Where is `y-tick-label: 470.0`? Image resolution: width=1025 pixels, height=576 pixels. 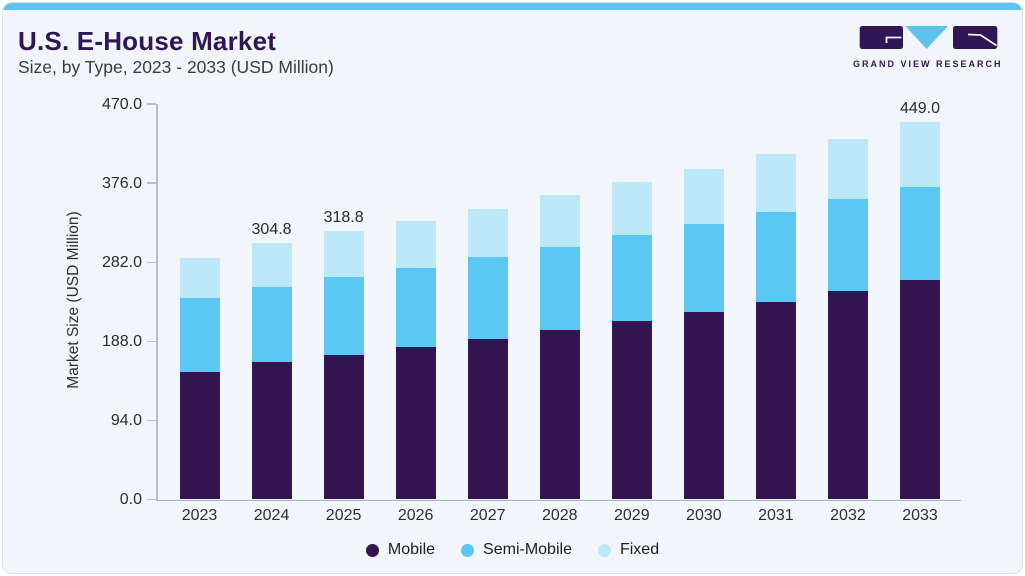
y-tick-label: 470.0 is located at coordinates (121, 104).